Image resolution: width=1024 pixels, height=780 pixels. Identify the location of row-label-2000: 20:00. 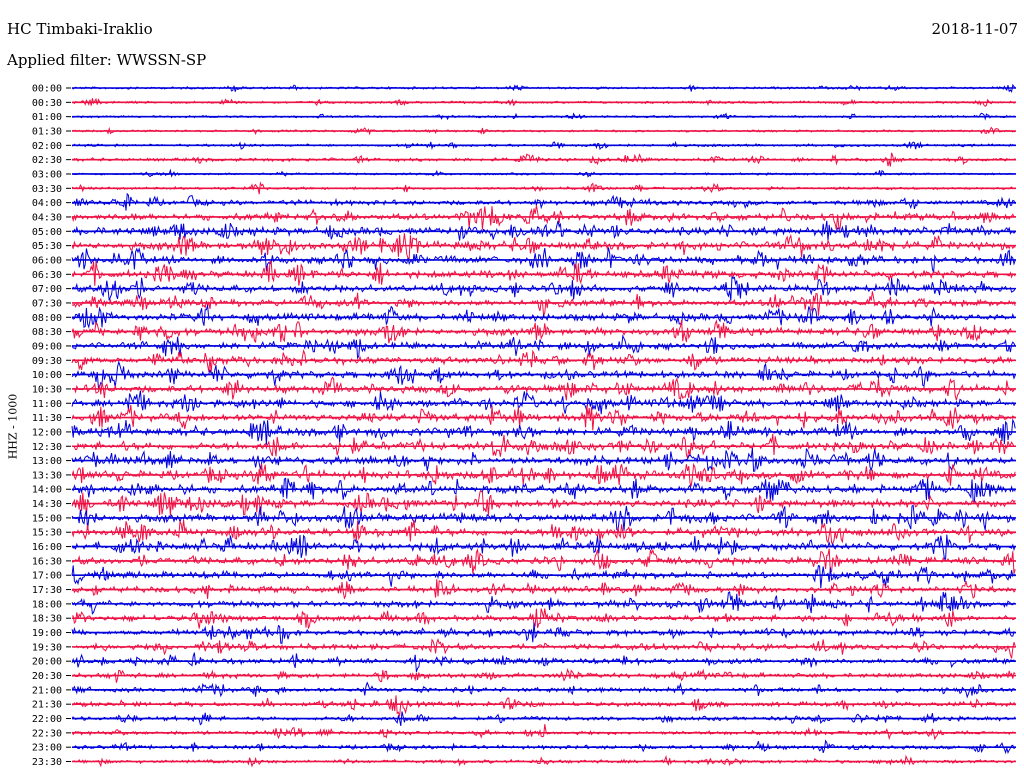
(47, 662).